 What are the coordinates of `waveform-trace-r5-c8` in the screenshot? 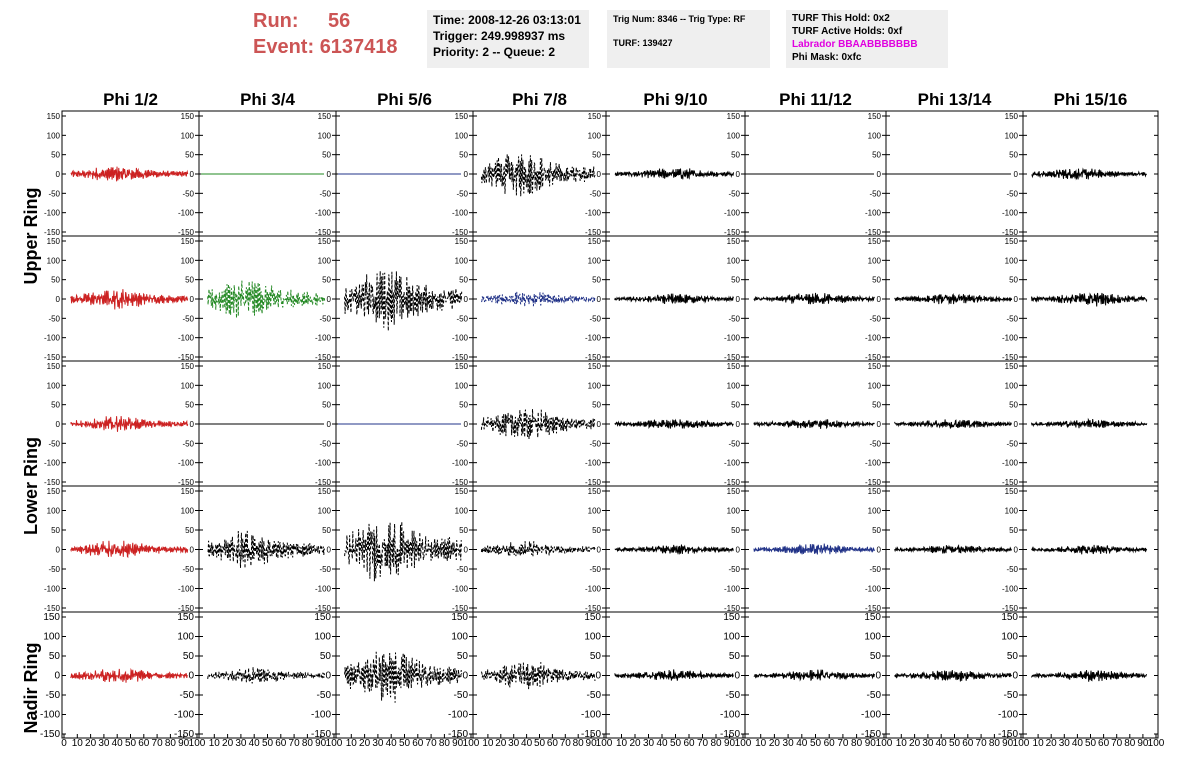 It's located at (1089, 676).